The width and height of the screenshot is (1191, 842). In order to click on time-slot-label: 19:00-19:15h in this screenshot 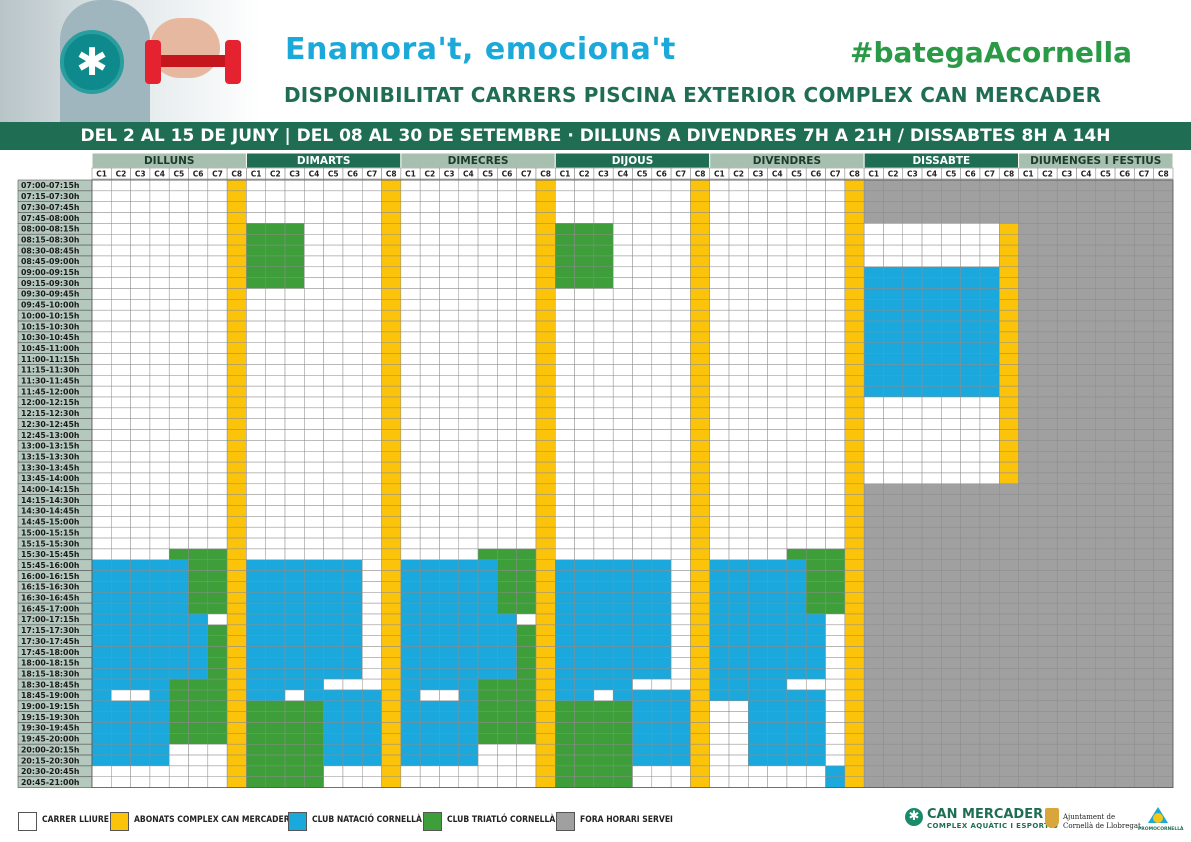, I will do `click(50, 706)`.